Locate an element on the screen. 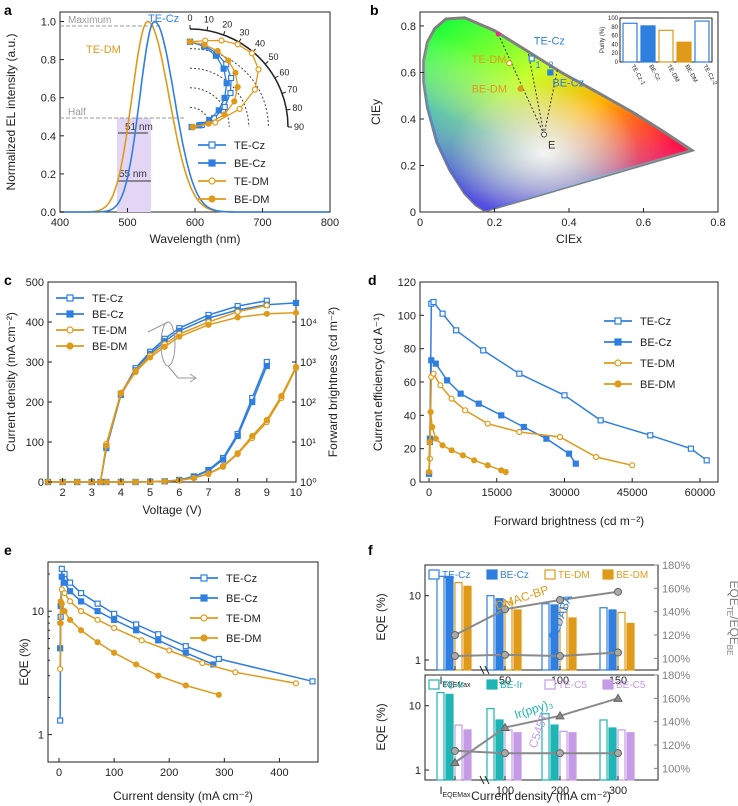 The height and width of the screenshot is (806, 738). el-curve-te-cz is located at coordinates (195, 116).